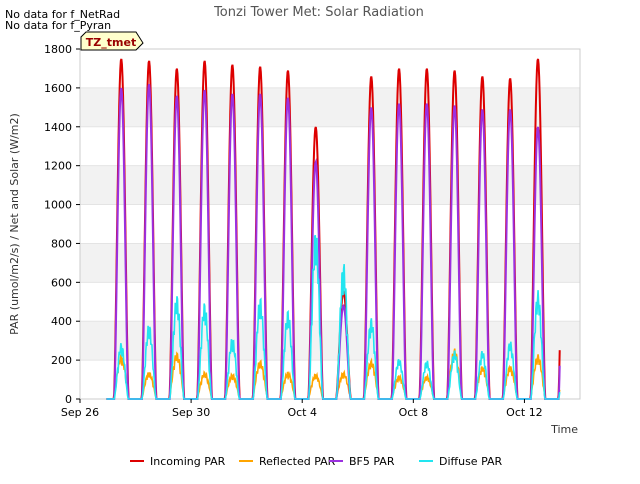  What do you see at coordinates (191, 412) in the screenshot?
I see `x-tick-label: Sep 30` at bounding box center [191, 412].